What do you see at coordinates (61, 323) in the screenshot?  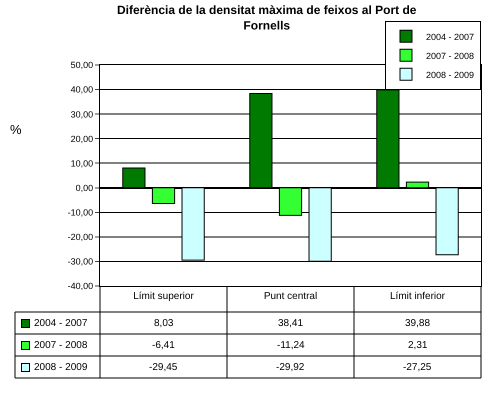 I see `text: 2004 - 2007` at bounding box center [61, 323].